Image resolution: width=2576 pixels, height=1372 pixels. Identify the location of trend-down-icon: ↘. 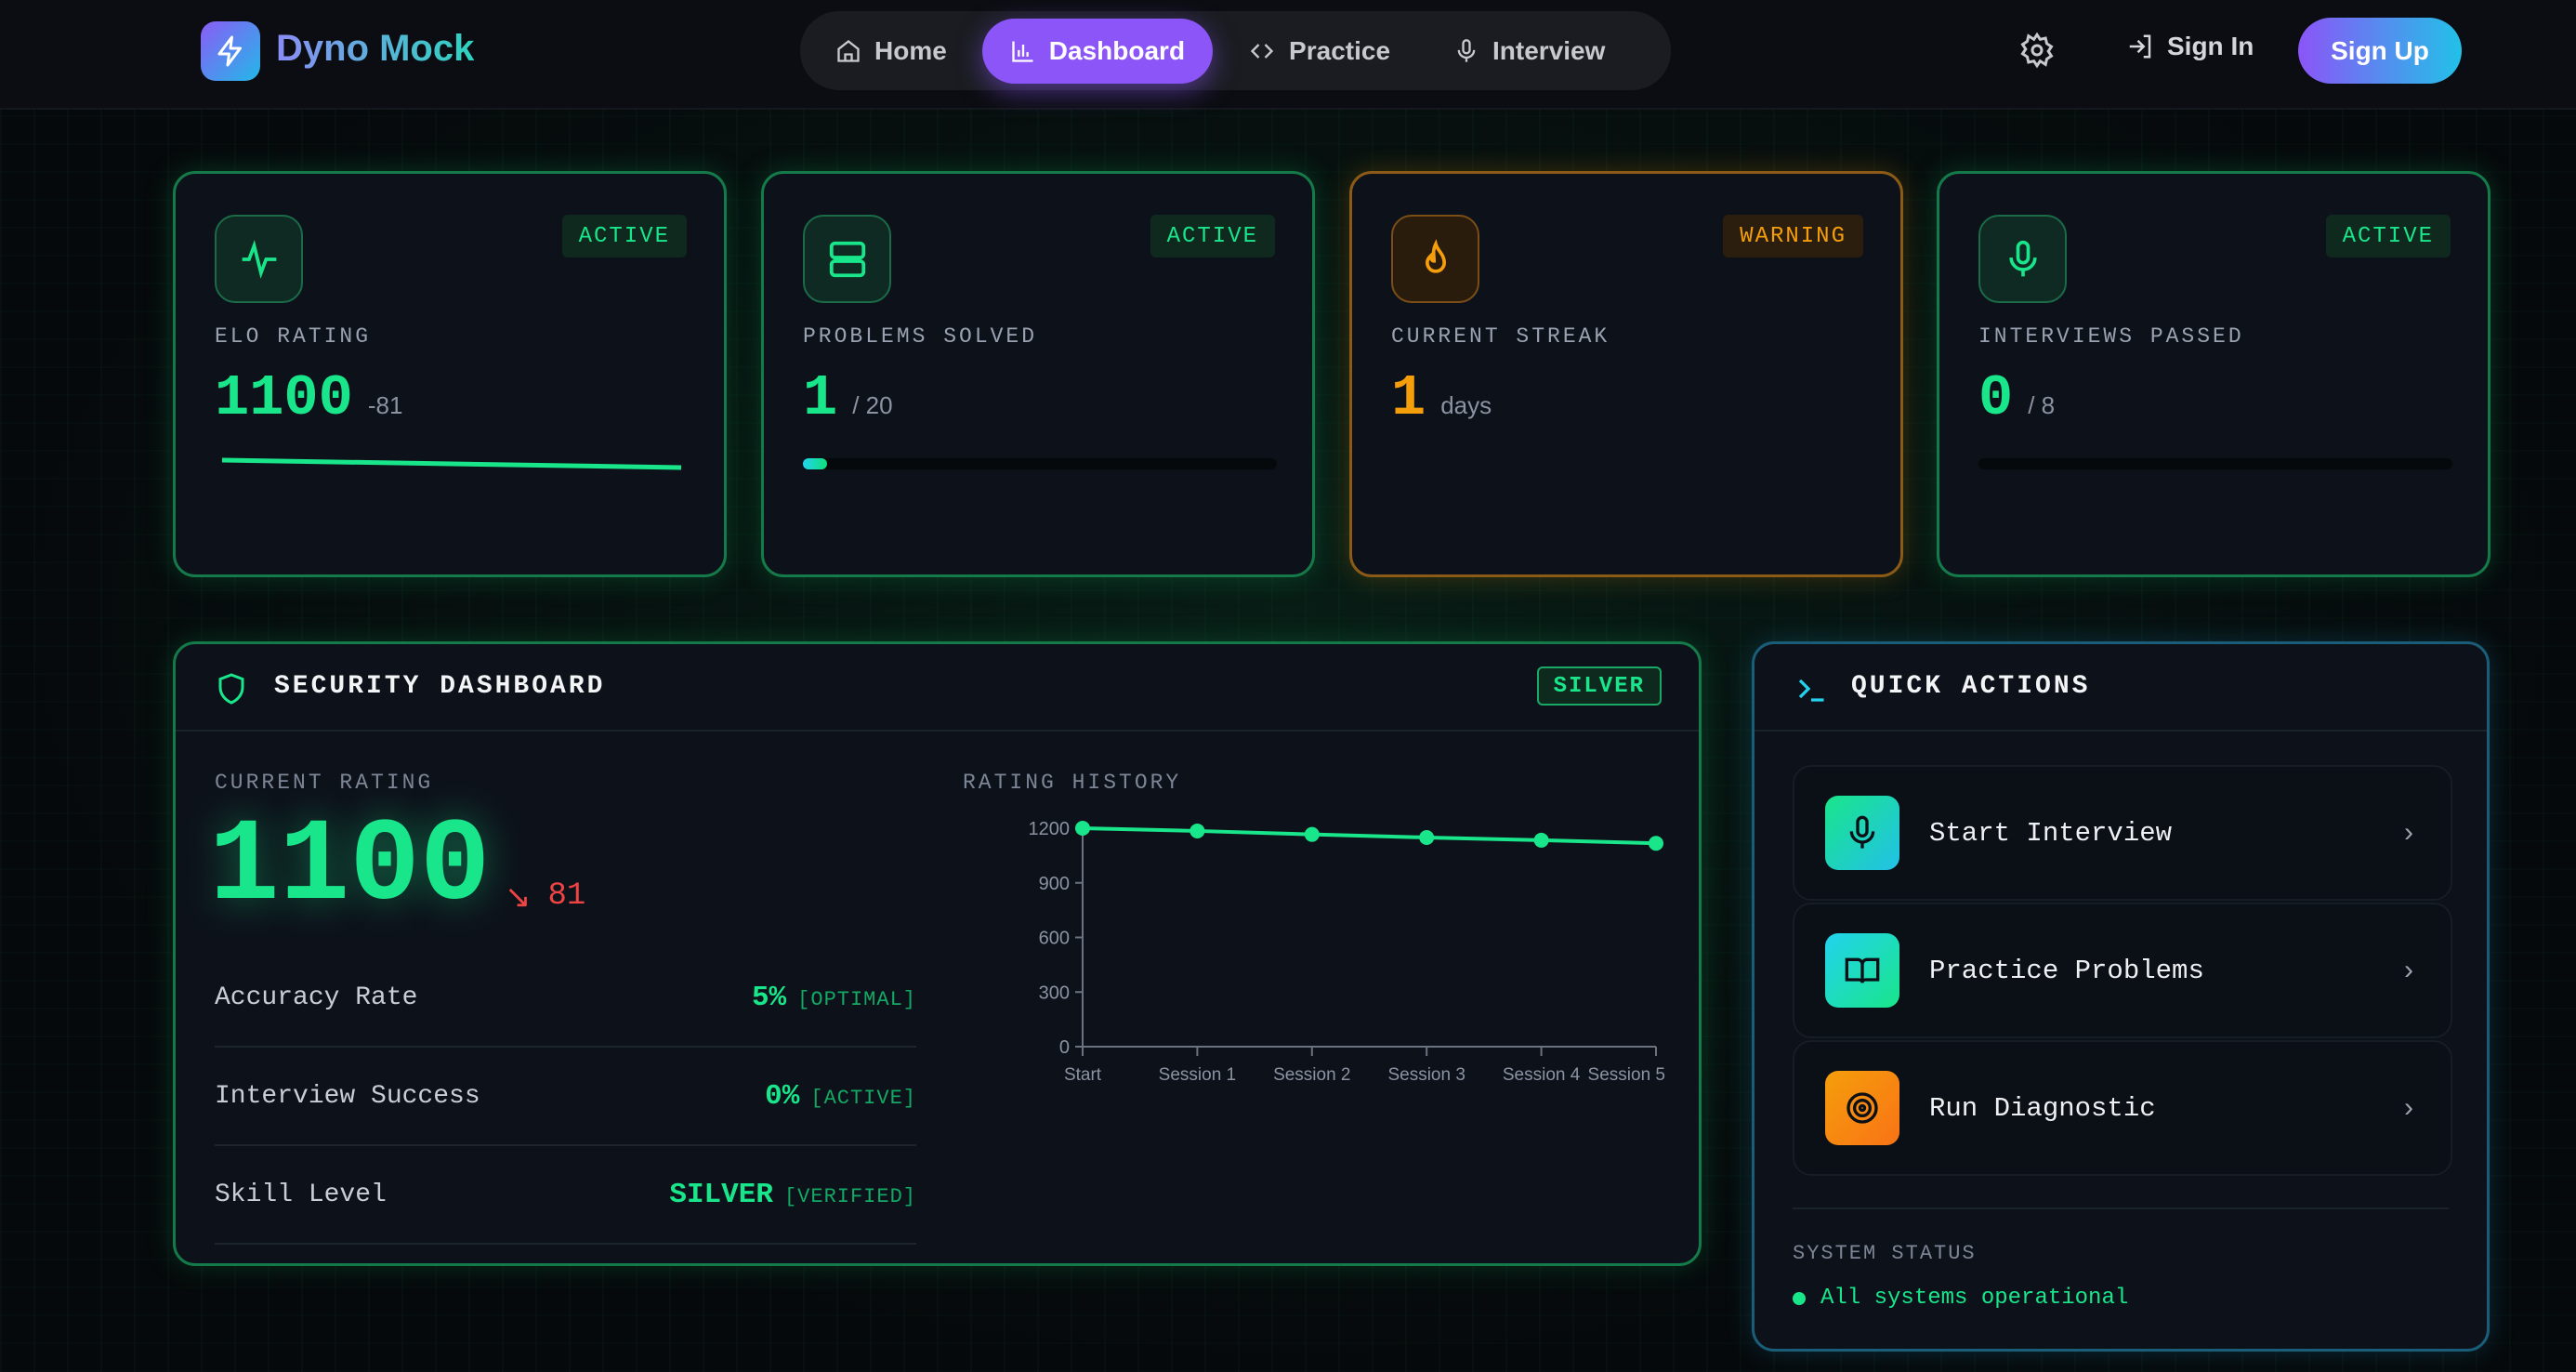
(518, 897).